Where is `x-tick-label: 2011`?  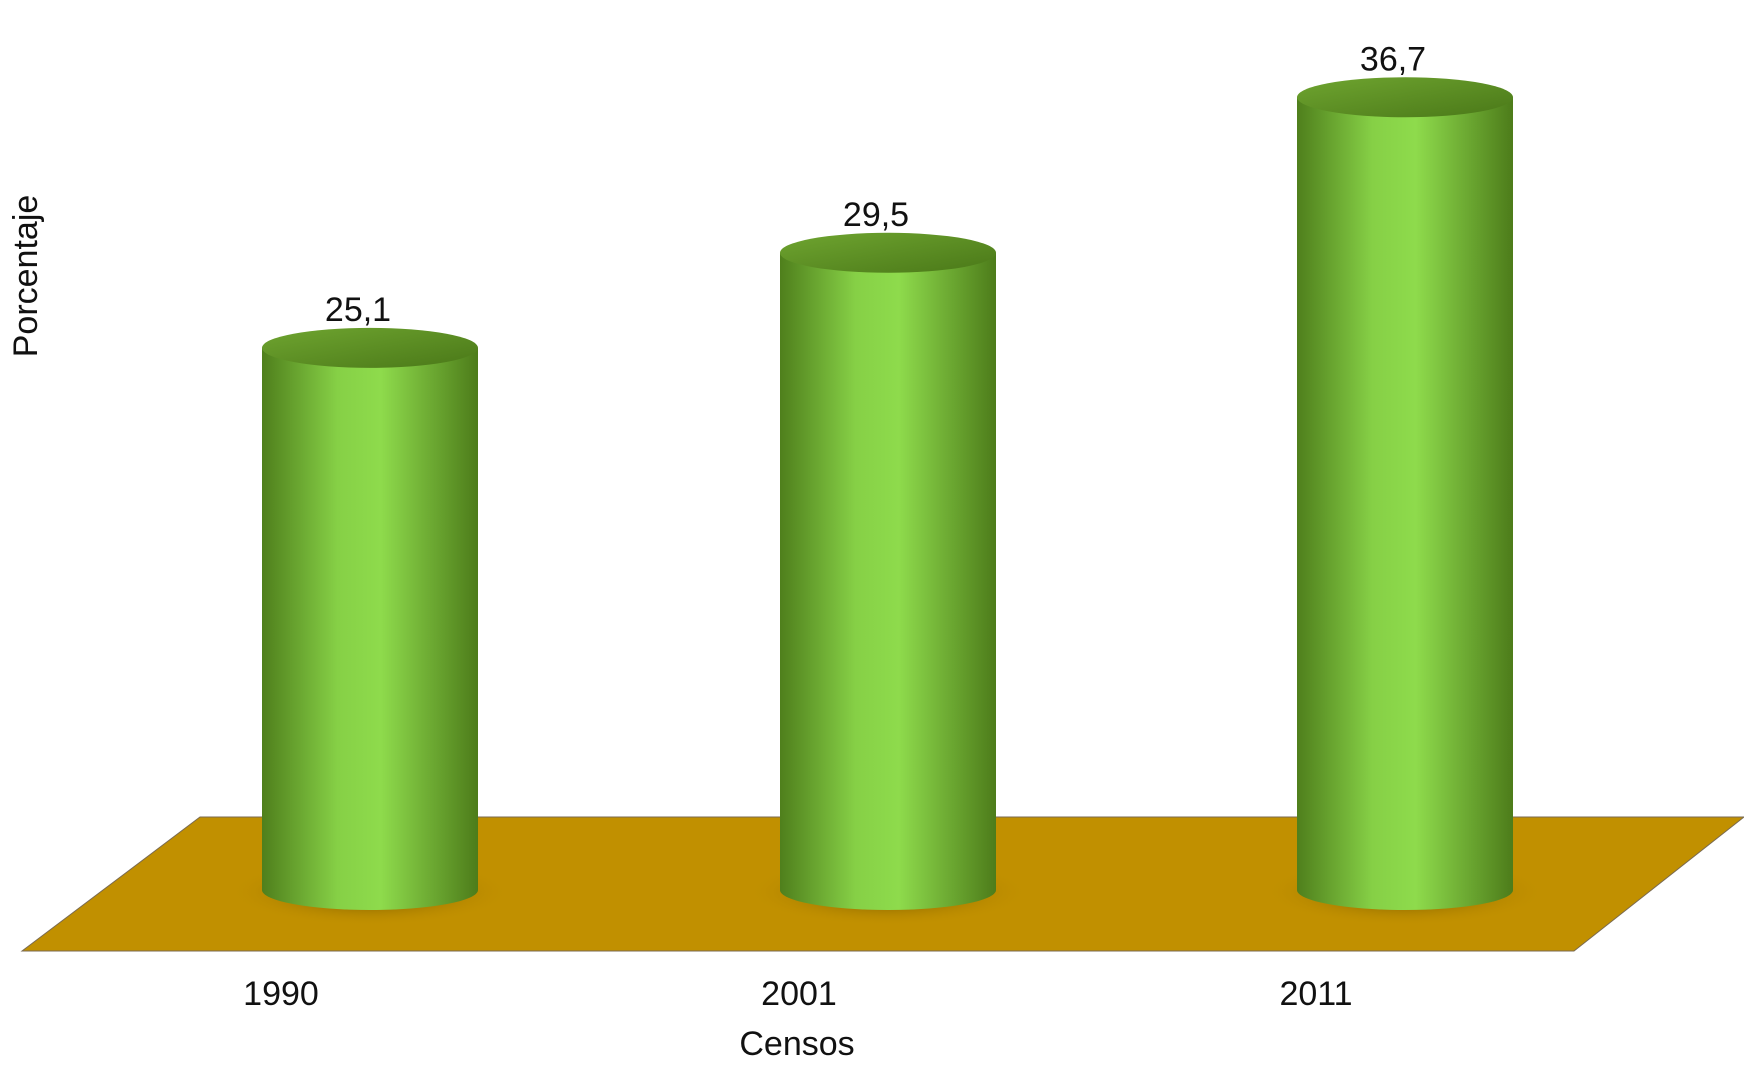 x-tick-label: 2011 is located at coordinates (1315, 994).